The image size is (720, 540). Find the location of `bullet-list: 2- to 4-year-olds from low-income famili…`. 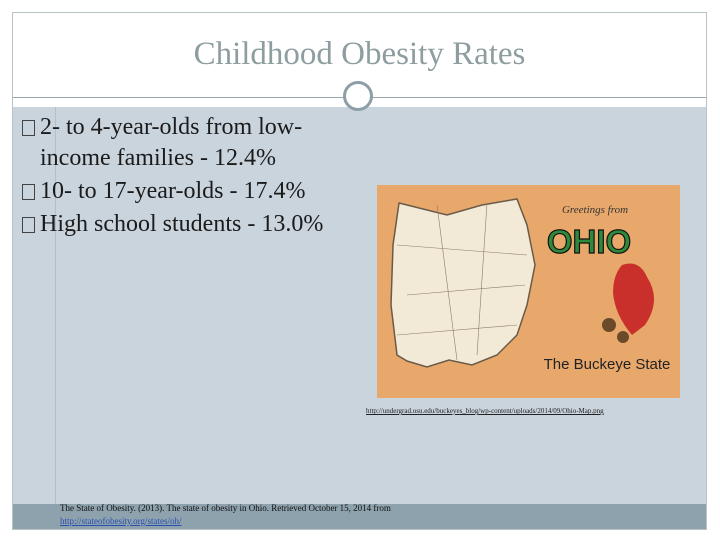

bullet-list: 2- to 4-year-olds from low-income famili… is located at coordinates (185, 177).